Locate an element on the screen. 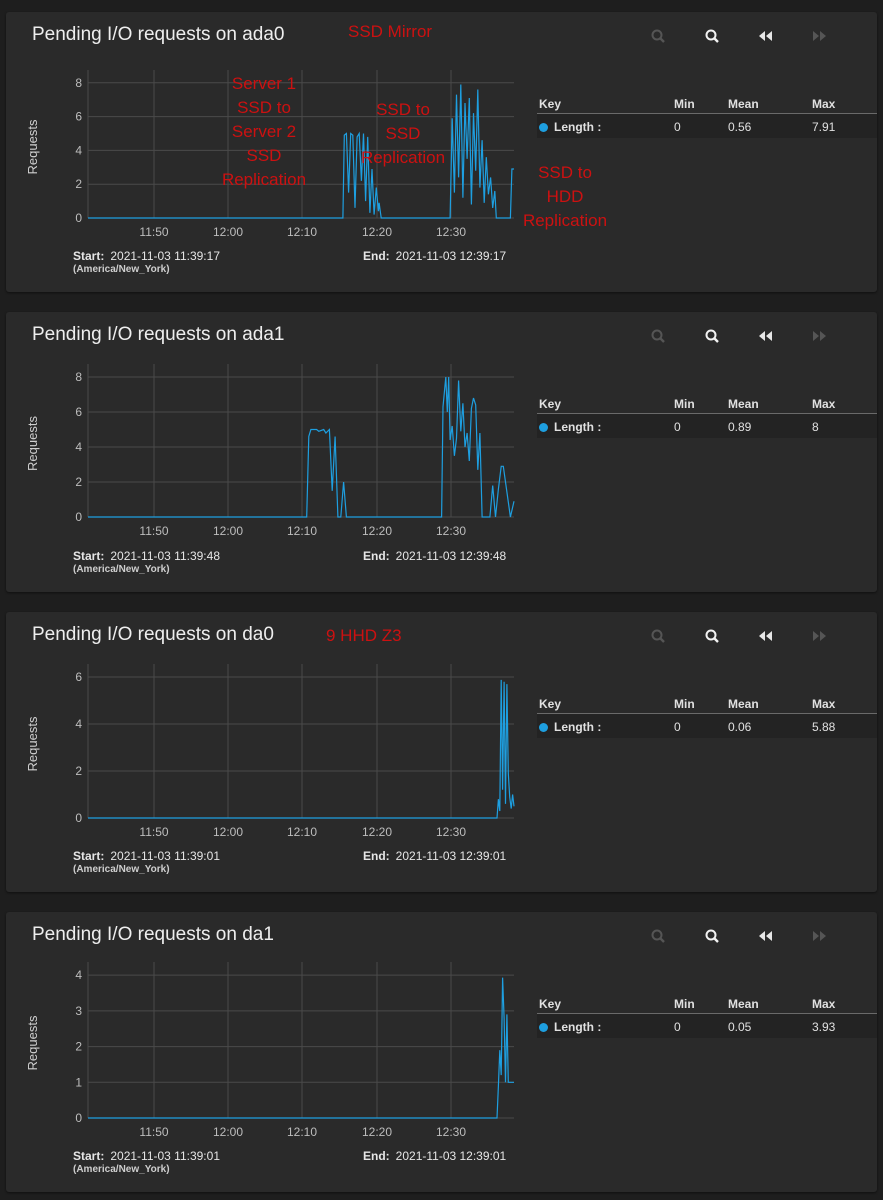 This screenshot has width=883, height=1200. end-range: End: 2021-11-03 12:39:48 is located at coordinates (434, 556).